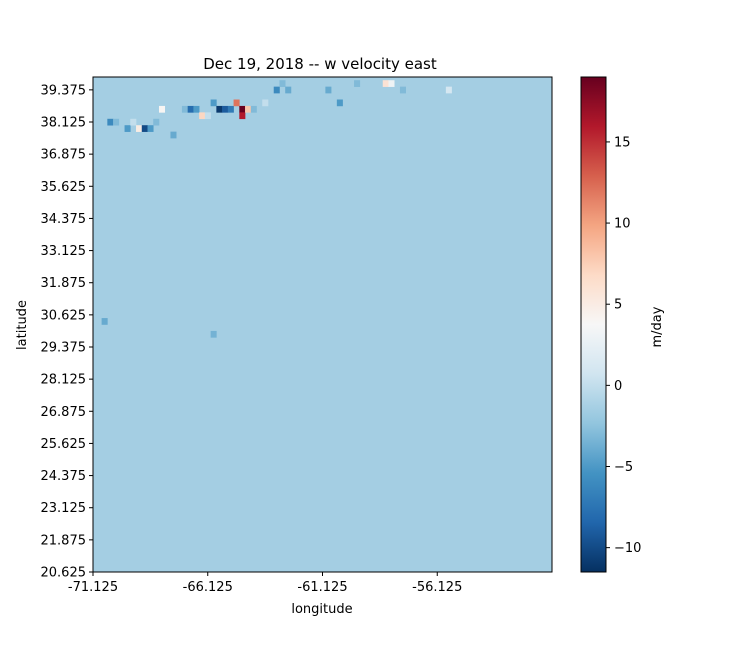  I want to click on colorbar-tick-label: −5, so click(623, 467).